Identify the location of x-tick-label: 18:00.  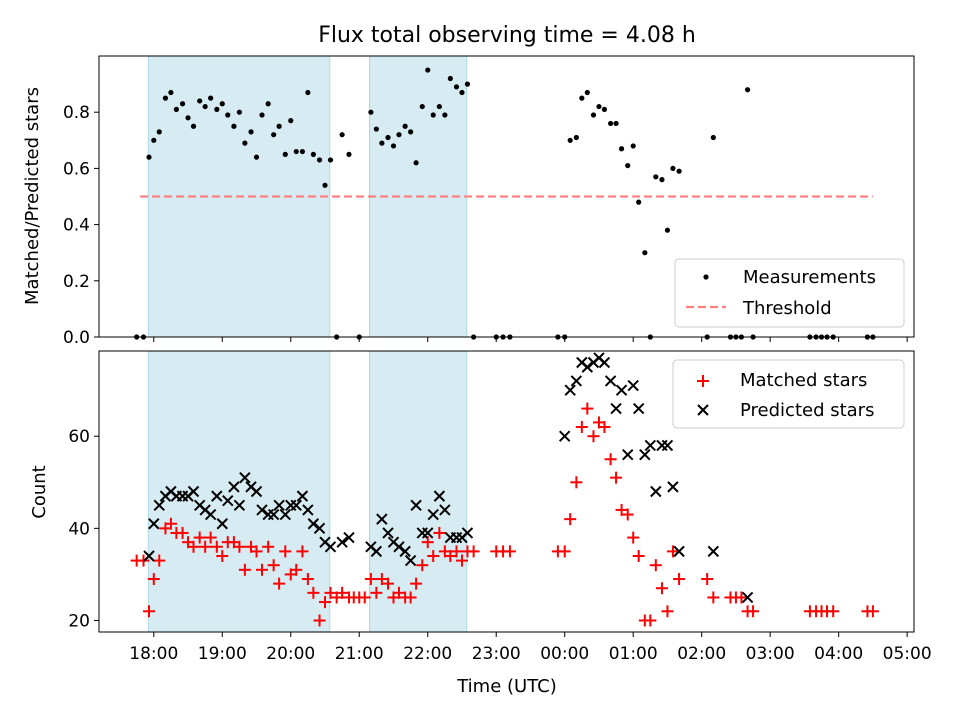
(153, 654).